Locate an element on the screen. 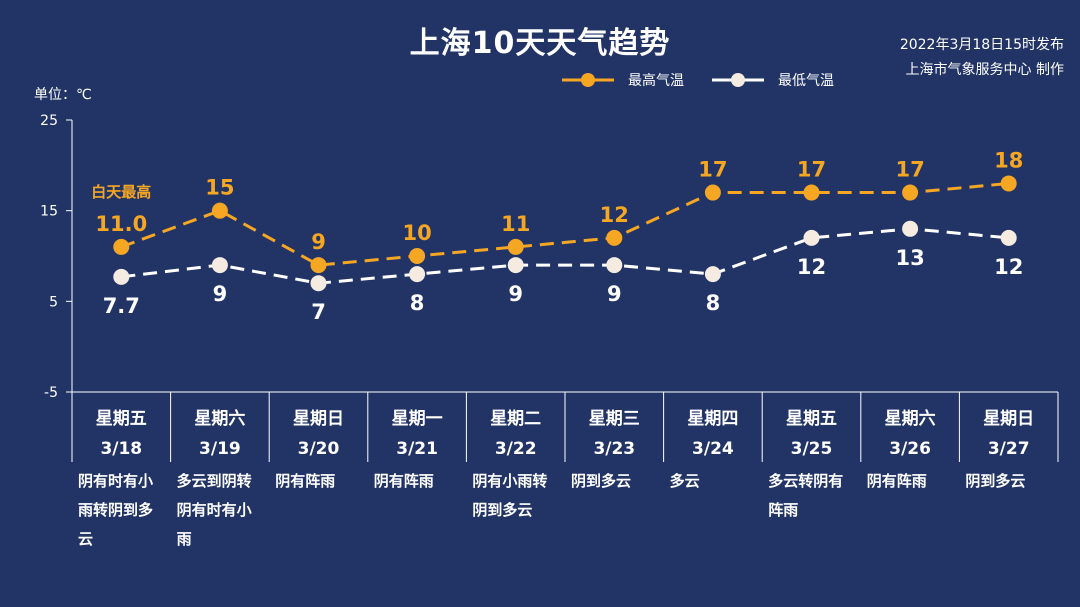 Image resolution: width=1080 pixels, height=607 pixels. weather-description: 多云到阴转 is located at coordinates (214, 481).